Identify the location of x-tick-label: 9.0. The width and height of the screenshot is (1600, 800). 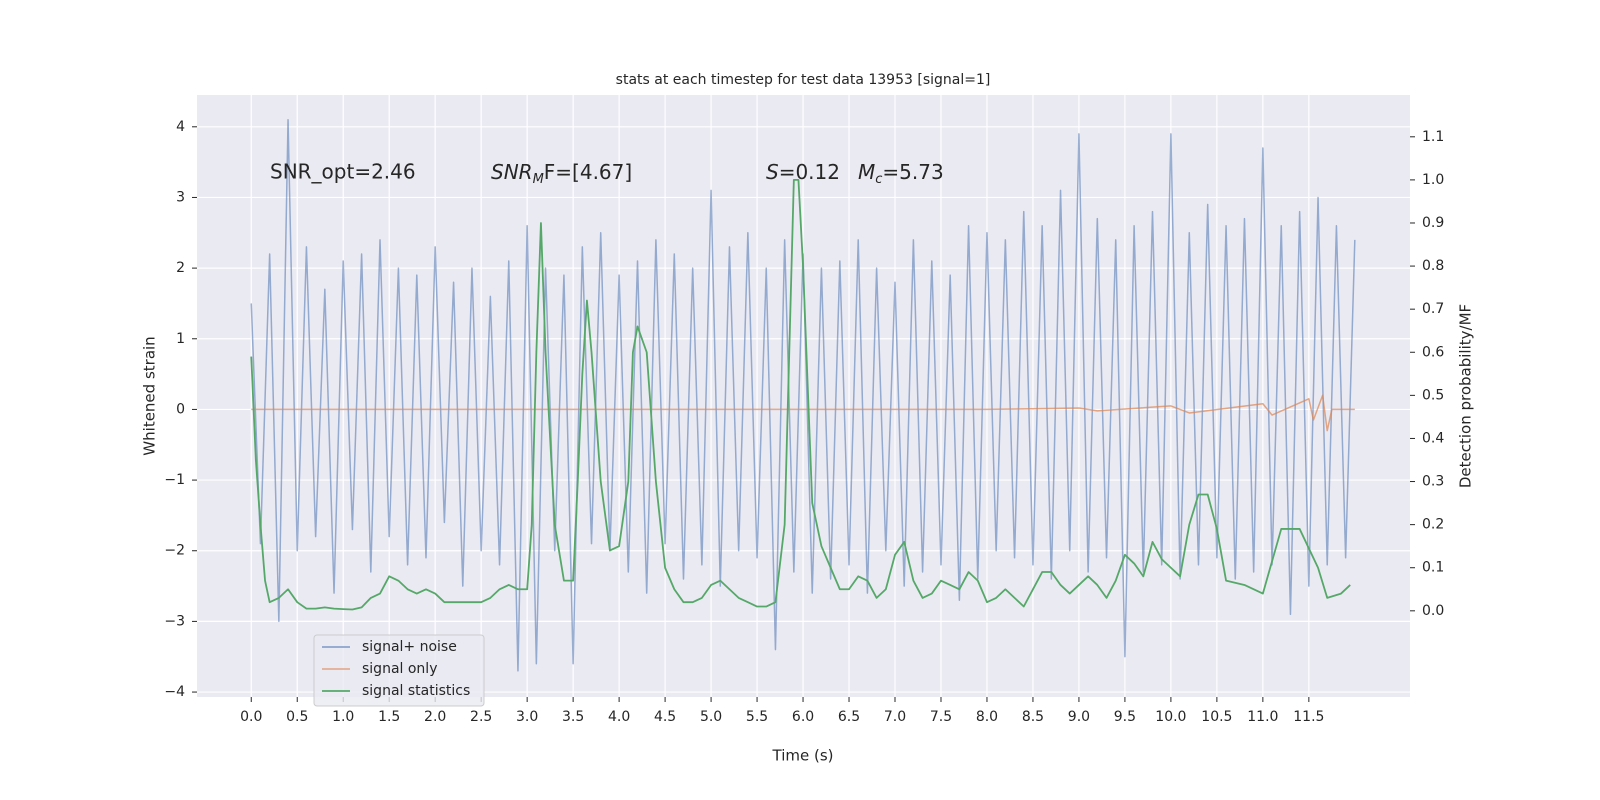
(1079, 717).